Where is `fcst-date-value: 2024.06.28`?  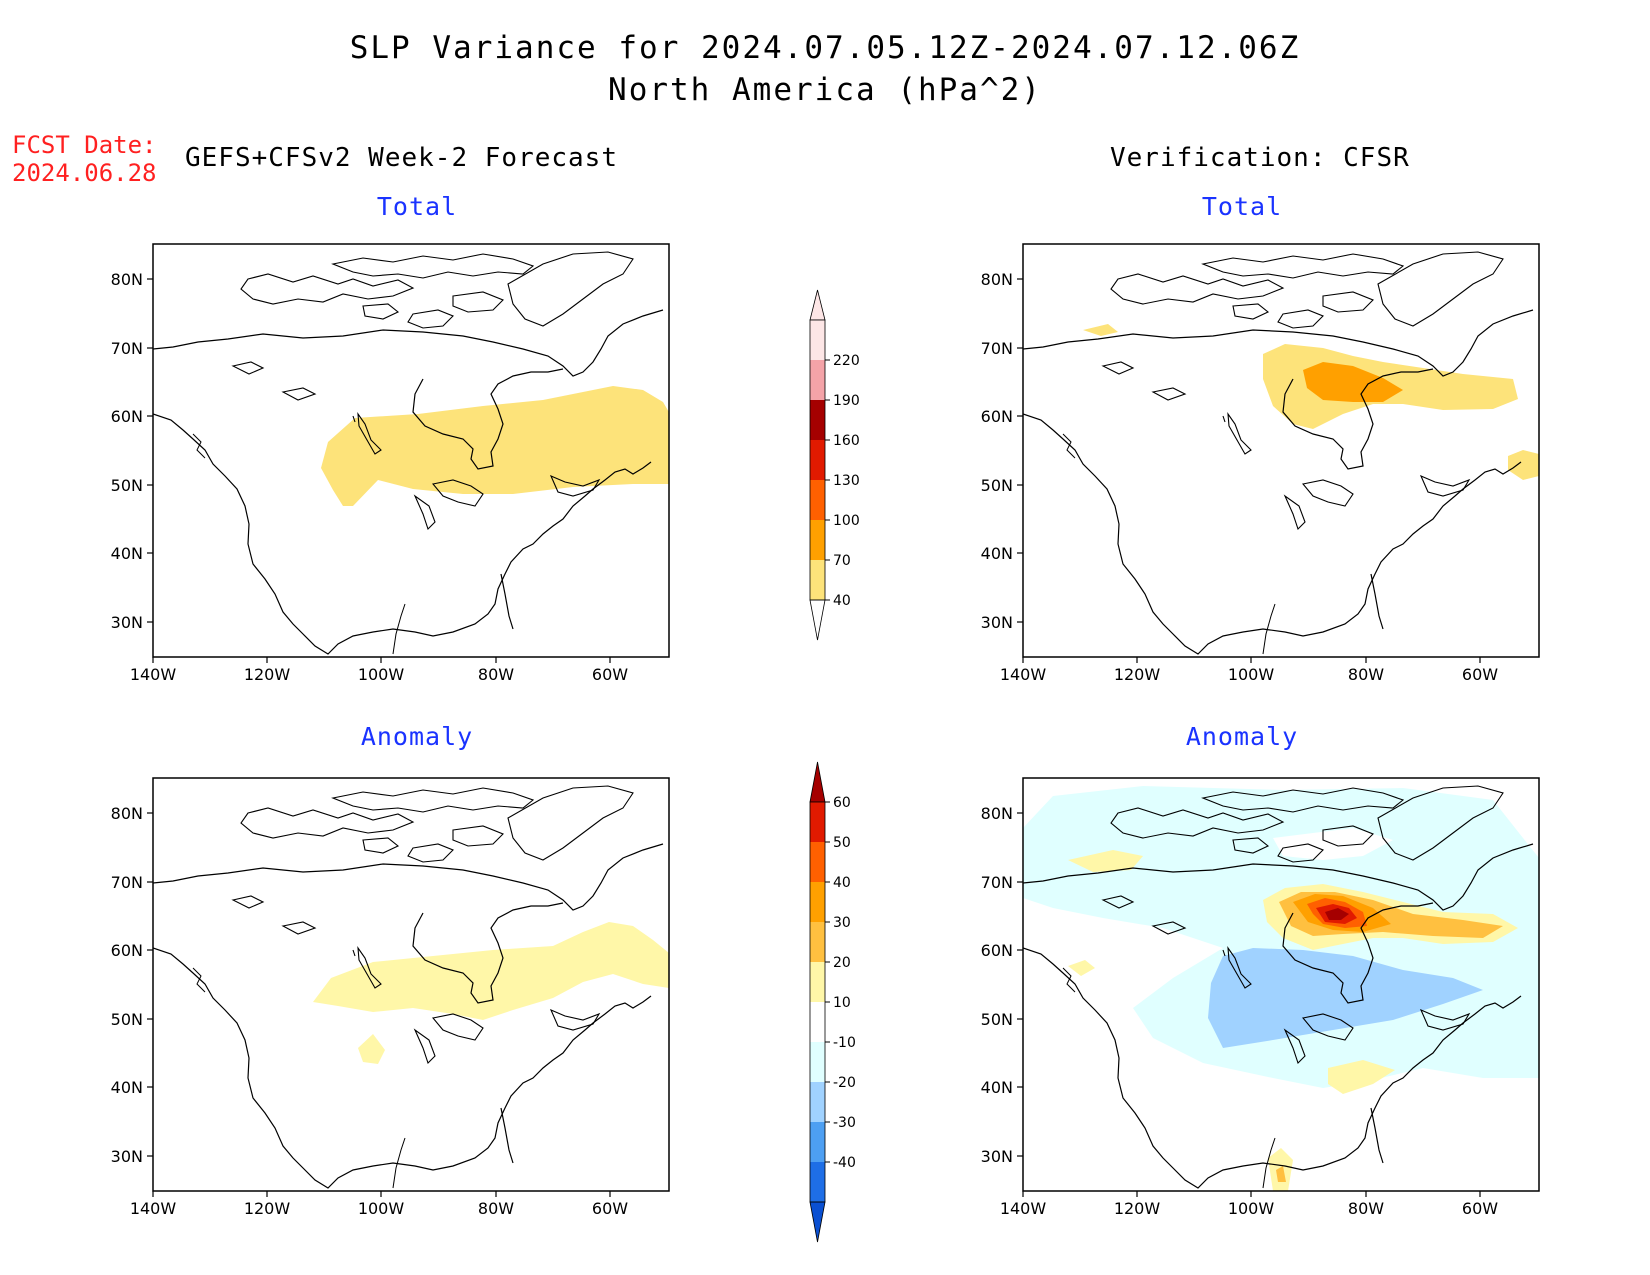
fcst-date-value: 2024.06.28 is located at coordinates (84, 173).